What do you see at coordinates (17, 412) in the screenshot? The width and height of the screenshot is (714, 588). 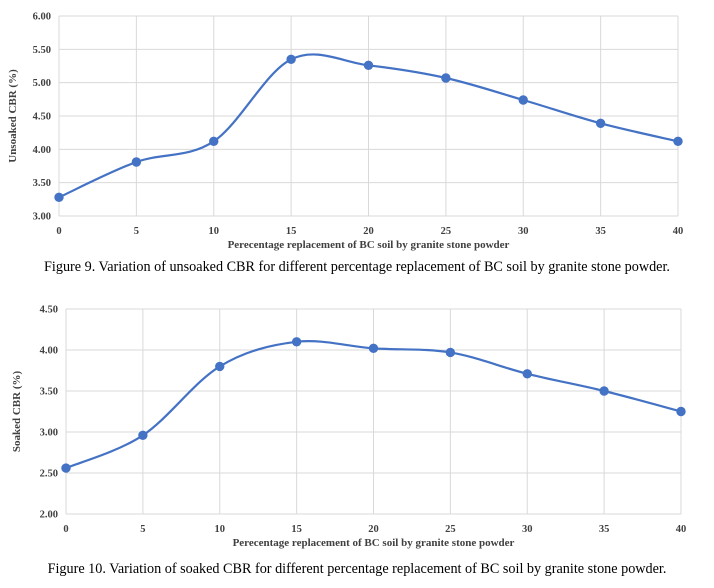 I see `c2-y-axis-title: Soaked CBR (%)` at bounding box center [17, 412].